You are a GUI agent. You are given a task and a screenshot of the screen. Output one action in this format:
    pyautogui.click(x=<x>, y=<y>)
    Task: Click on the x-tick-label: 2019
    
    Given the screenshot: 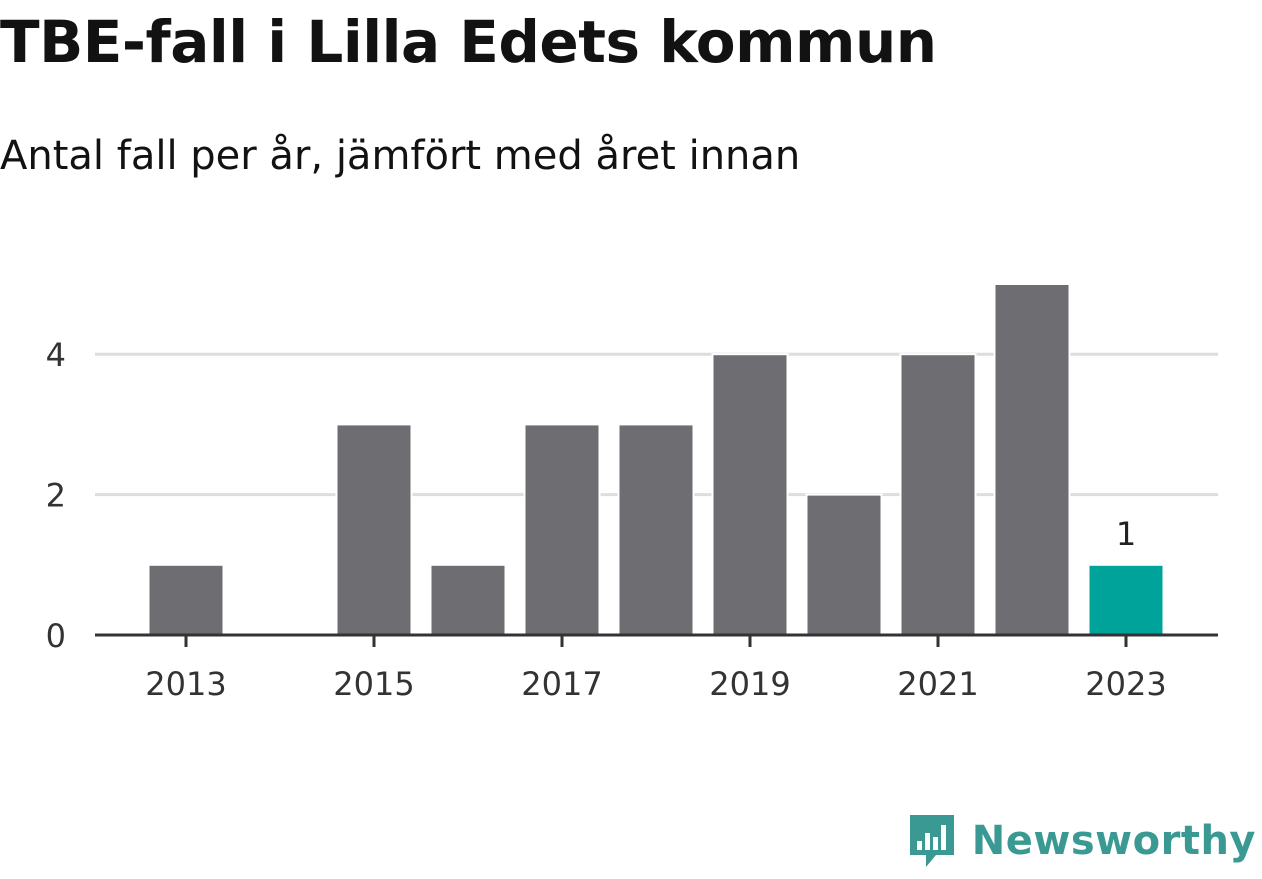 What is the action you would take?
    pyautogui.click(x=749, y=684)
    